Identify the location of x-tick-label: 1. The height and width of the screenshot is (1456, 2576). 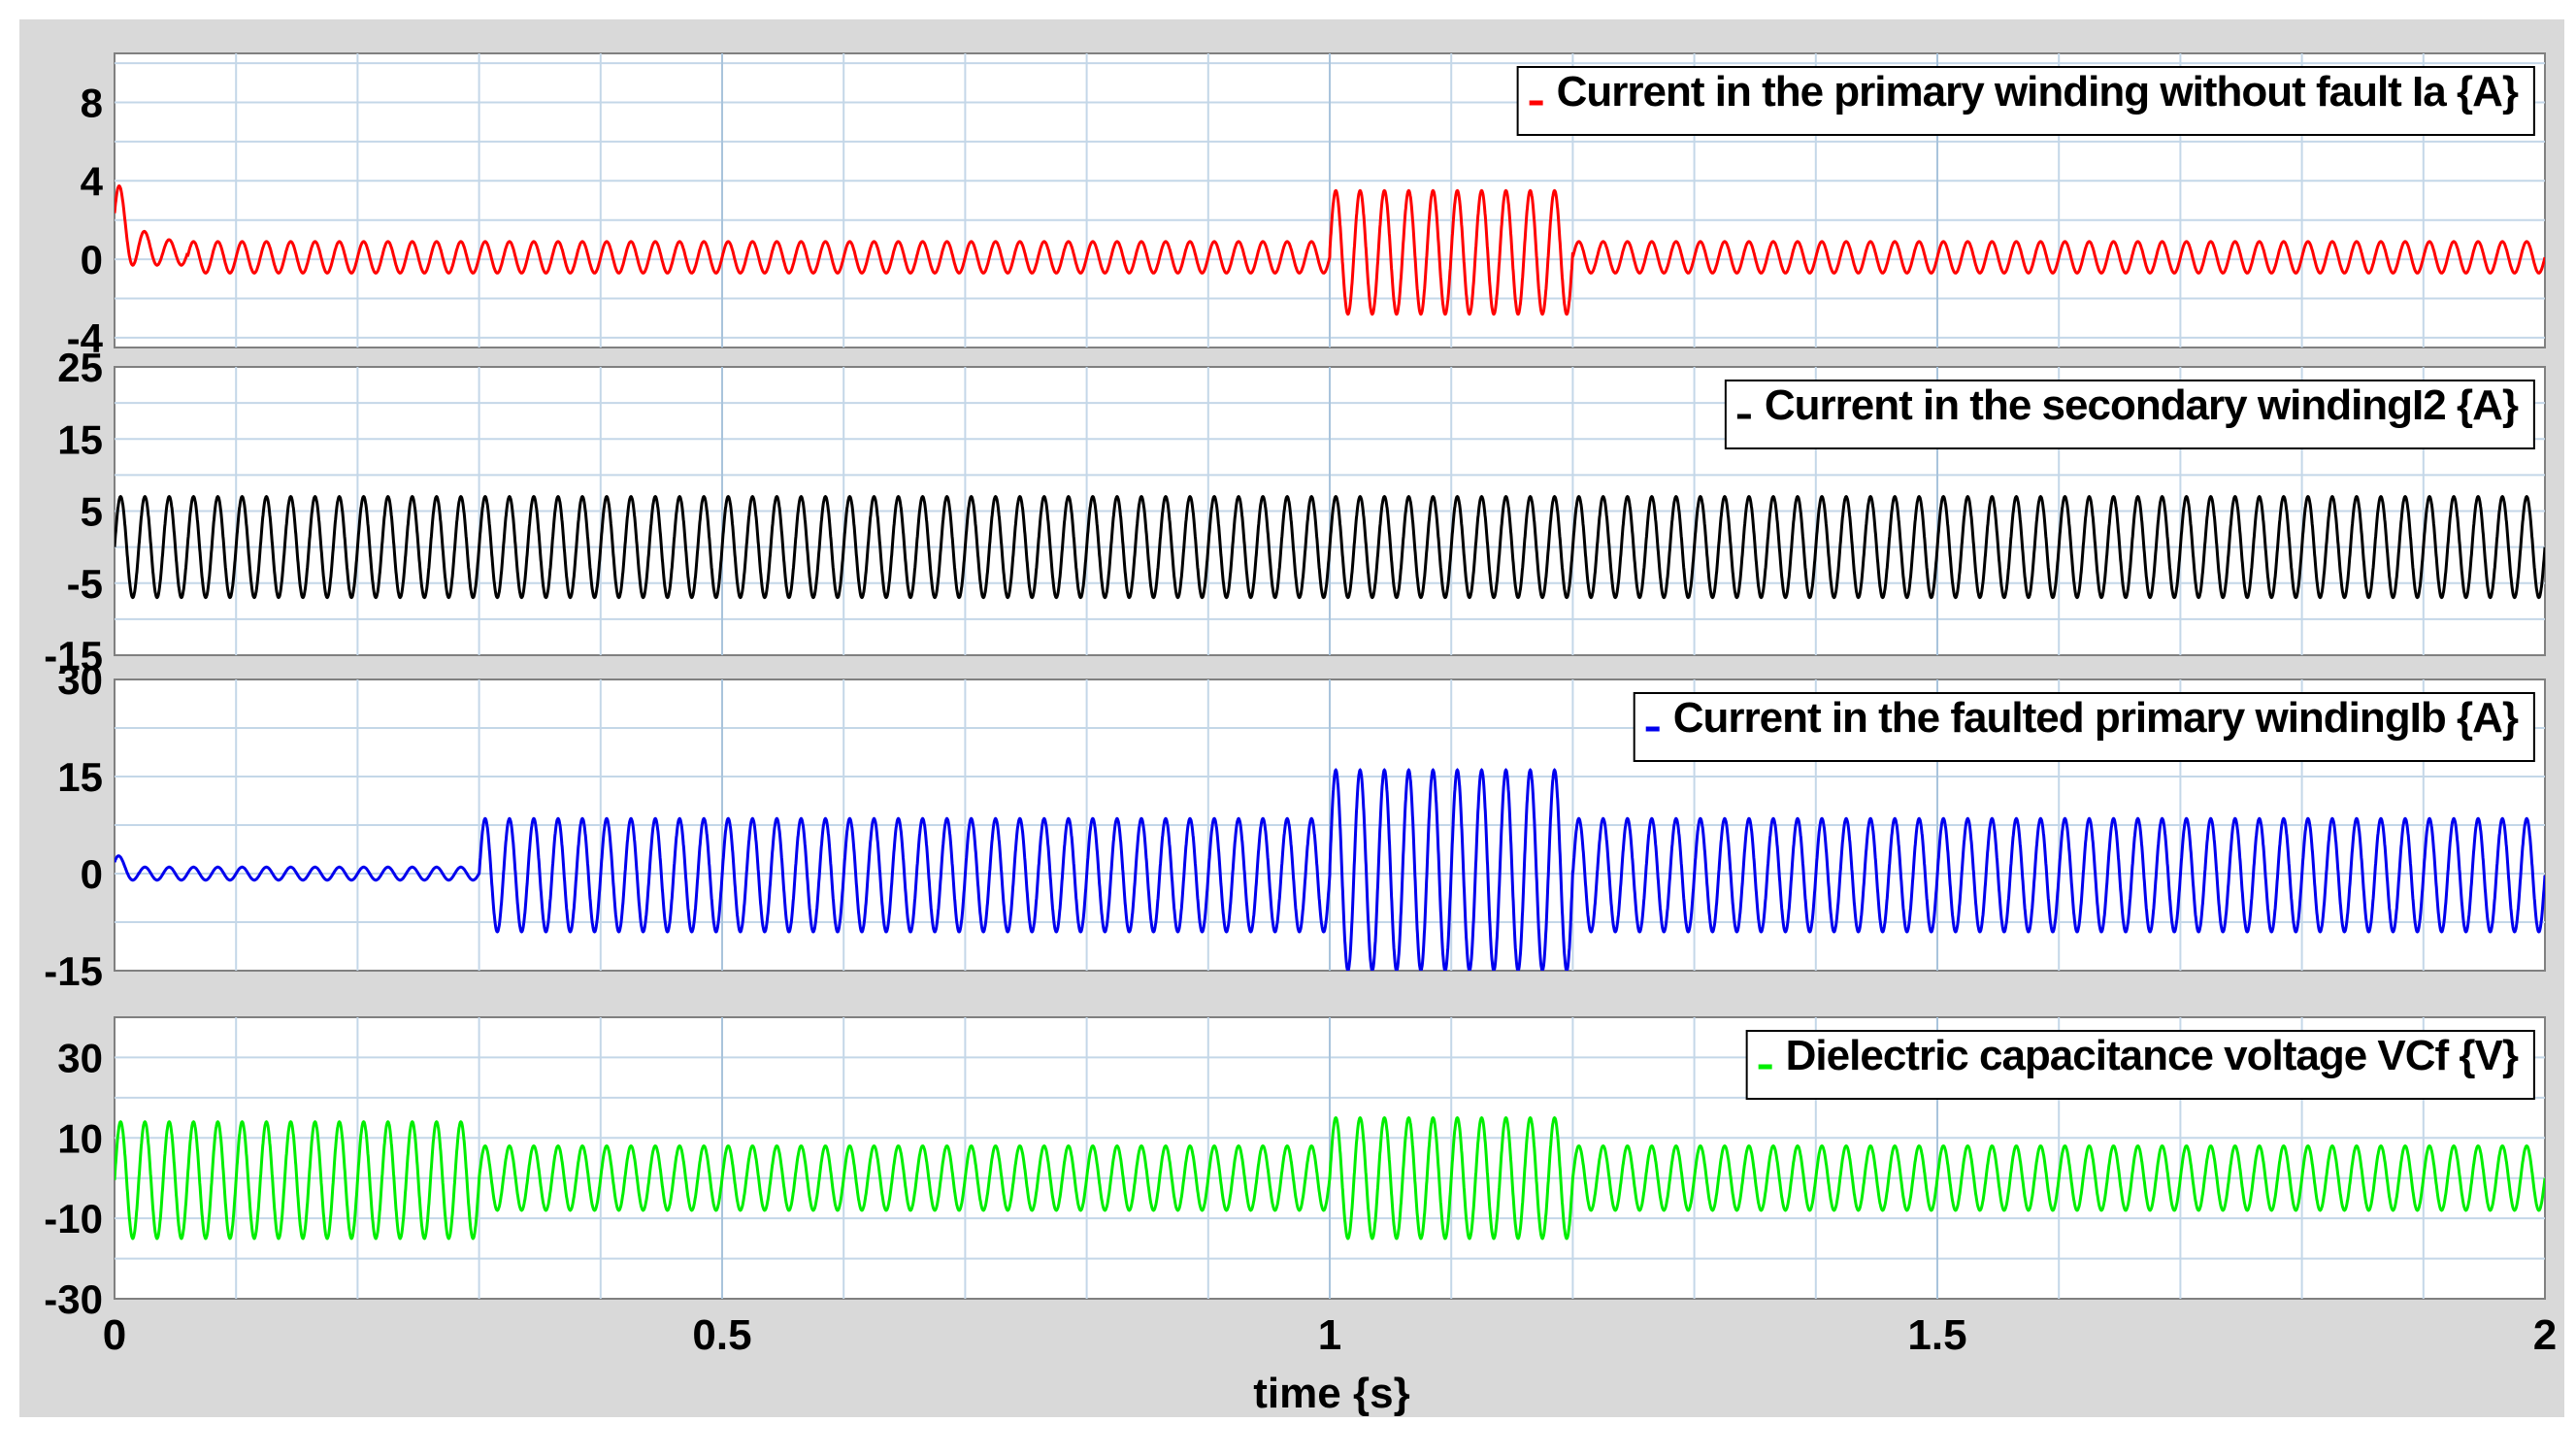
(1329, 1335).